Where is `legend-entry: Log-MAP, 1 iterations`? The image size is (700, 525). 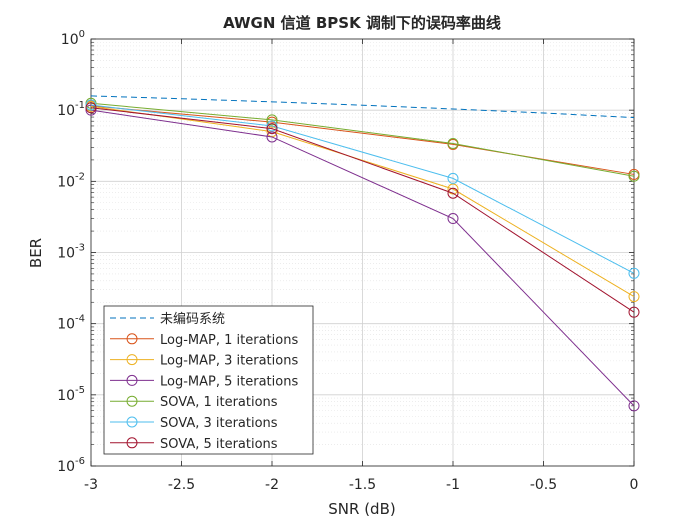 legend-entry: Log-MAP, 1 iterations is located at coordinates (204, 340).